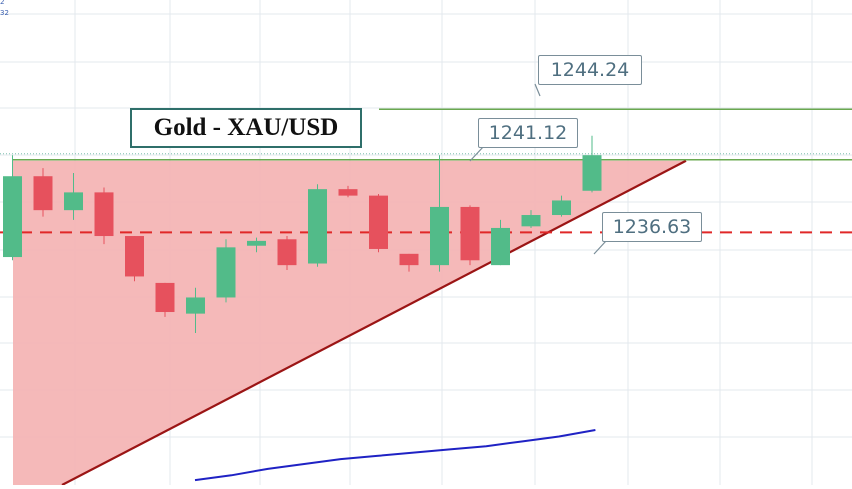  Describe the element at coordinates (4, 13) in the screenshot. I see `corner-tick-bottom: 32` at that location.